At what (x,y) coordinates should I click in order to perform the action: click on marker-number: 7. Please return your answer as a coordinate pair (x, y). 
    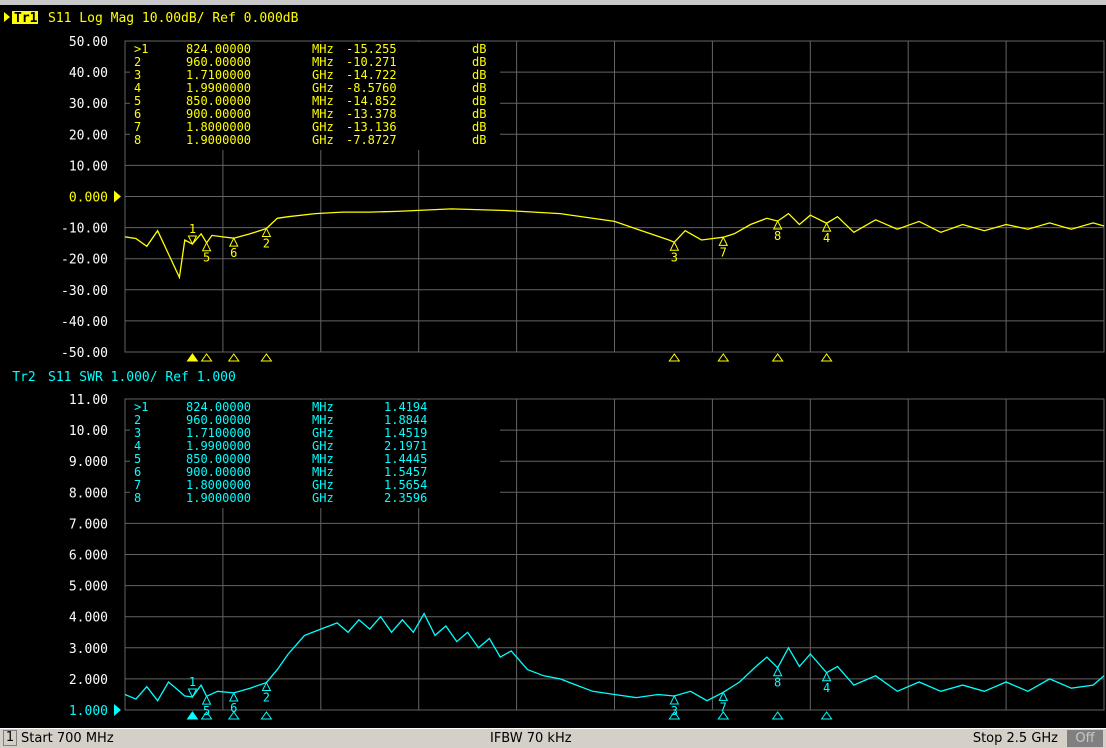
    Looking at the image, I should click on (723, 252).